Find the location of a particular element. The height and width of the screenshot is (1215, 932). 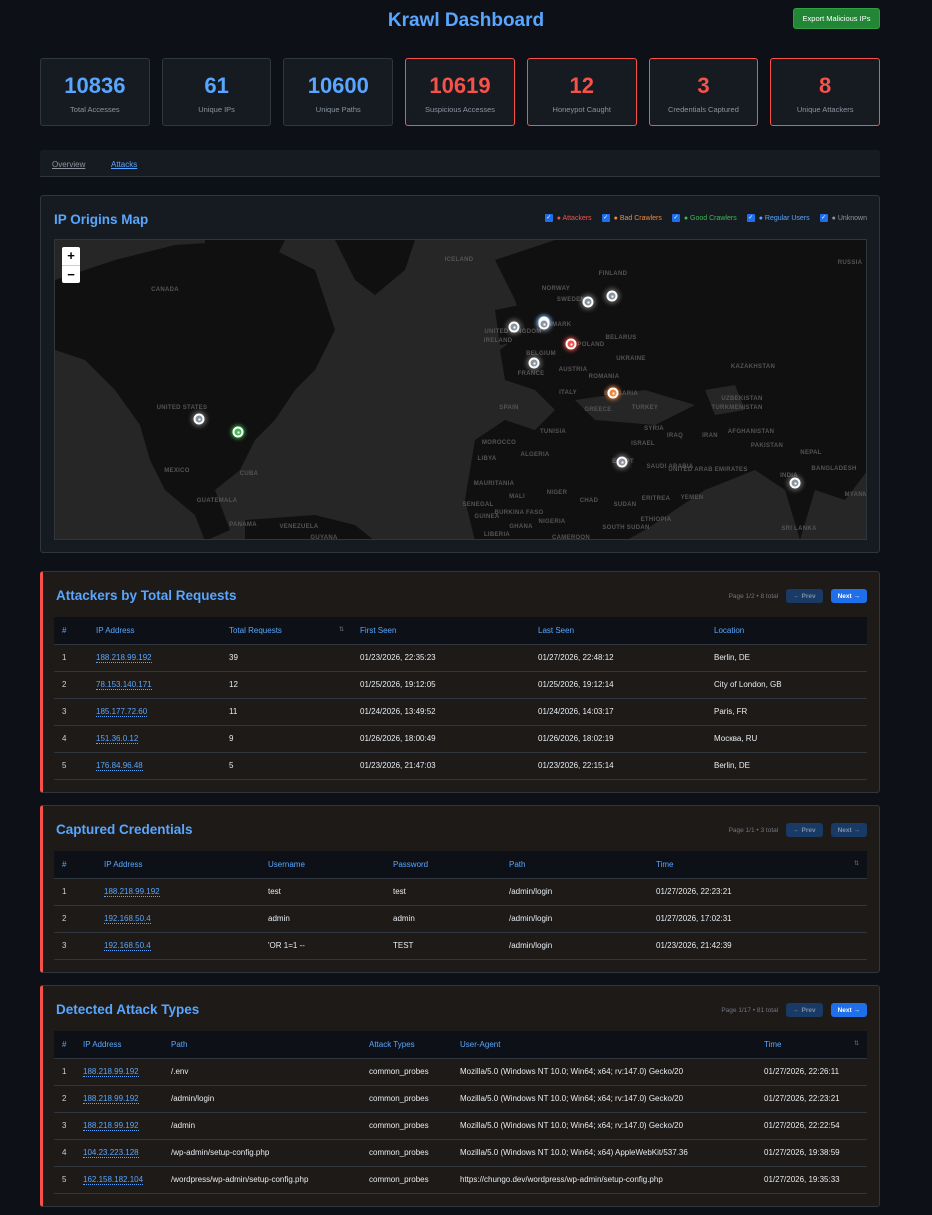

table-cell: 12 is located at coordinates (286, 685).